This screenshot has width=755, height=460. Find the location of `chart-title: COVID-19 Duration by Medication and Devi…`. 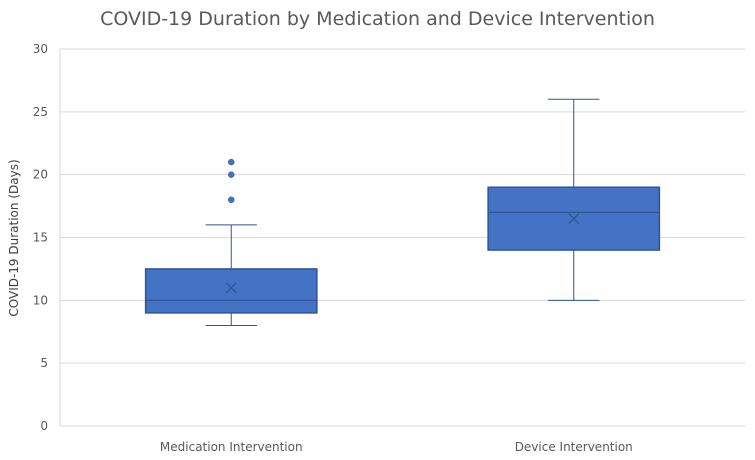

chart-title: COVID-19 Duration by Medication and Devi… is located at coordinates (377, 19).